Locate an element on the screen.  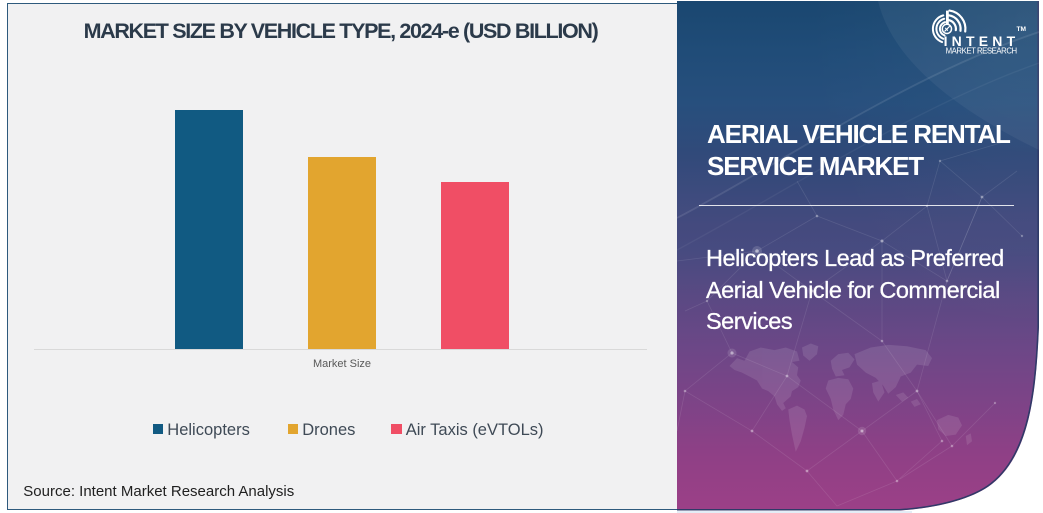
svg-text: INTENT is located at coordinates (982, 41).